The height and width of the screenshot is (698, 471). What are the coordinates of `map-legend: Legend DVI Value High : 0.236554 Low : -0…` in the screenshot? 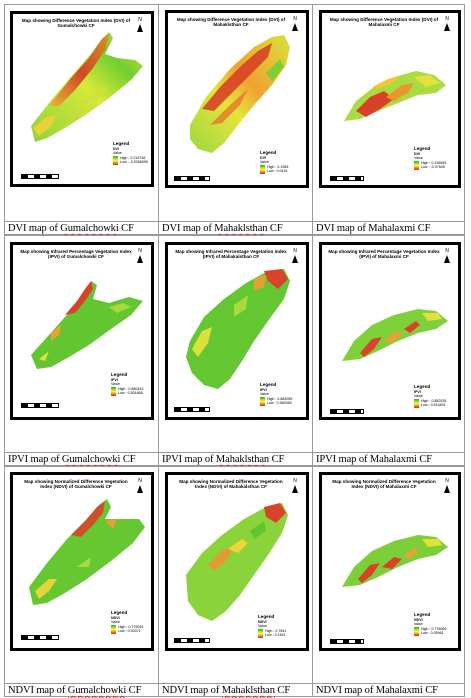 It's located at (430, 158).